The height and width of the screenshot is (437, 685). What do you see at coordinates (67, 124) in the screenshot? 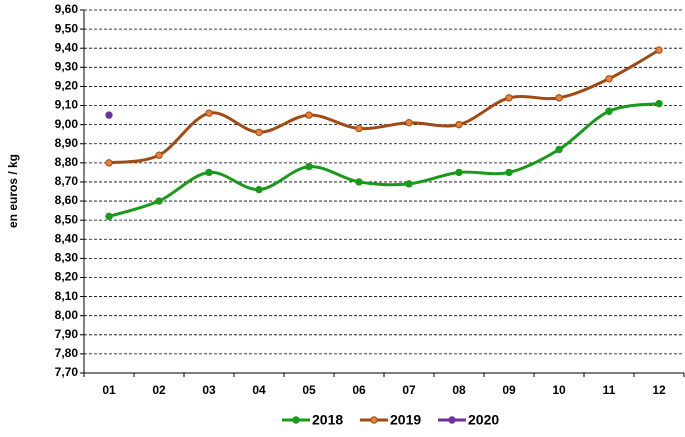
I see `y-tick-label: 9,00` at bounding box center [67, 124].